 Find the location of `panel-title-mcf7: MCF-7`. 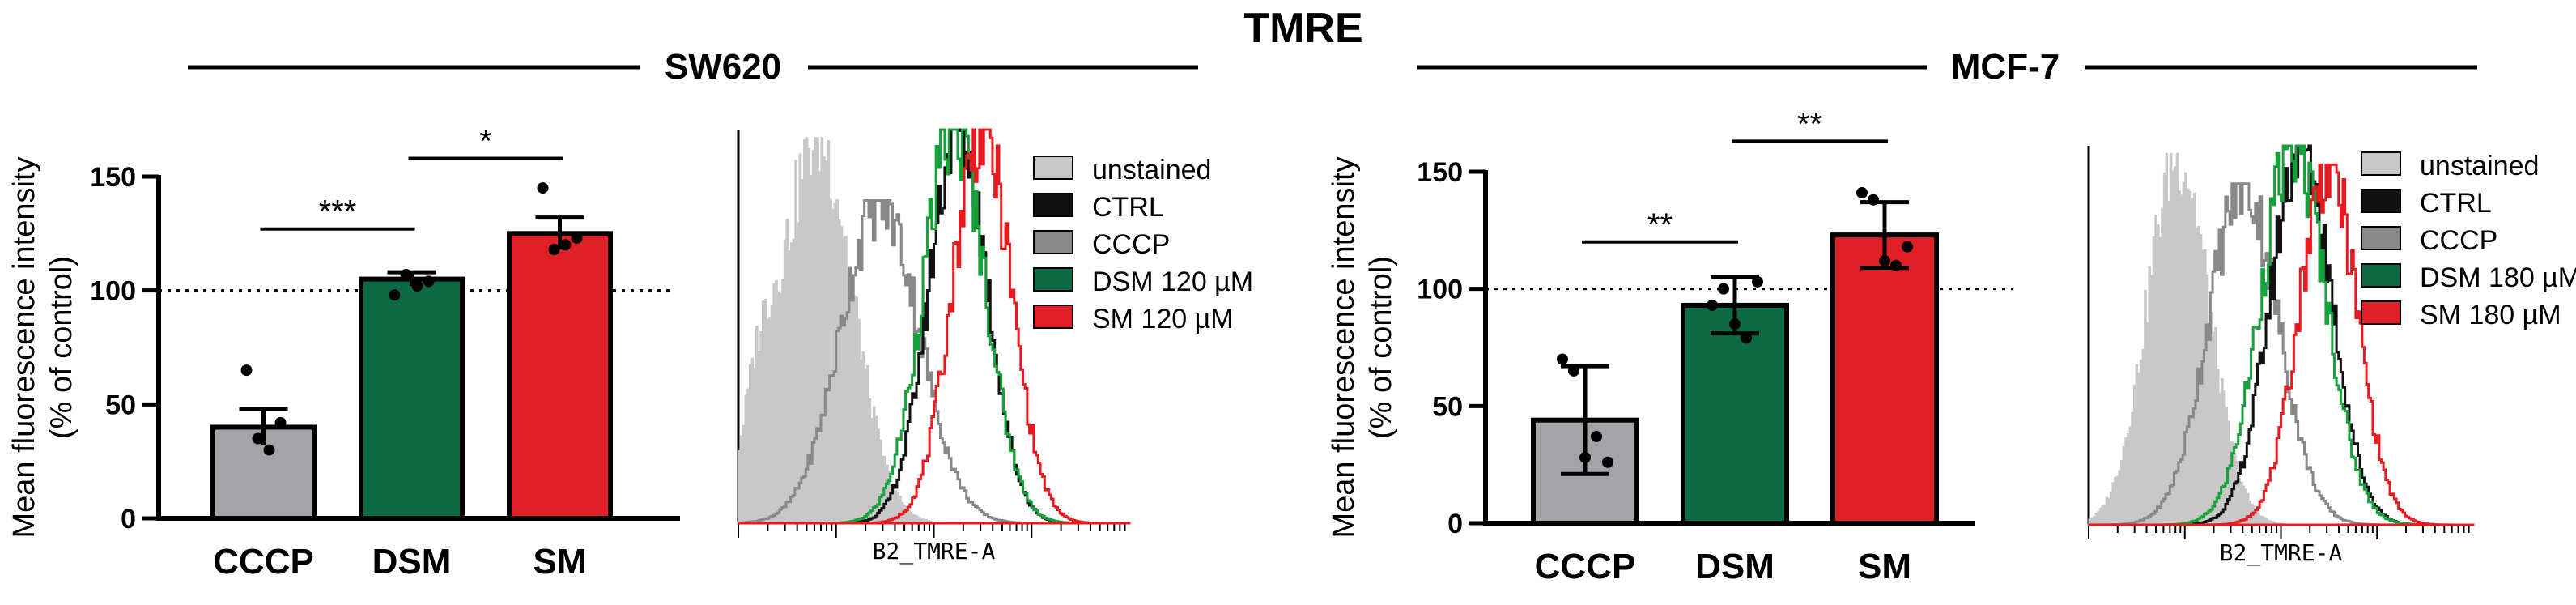

panel-title-mcf7: MCF-7 is located at coordinates (2005, 67).